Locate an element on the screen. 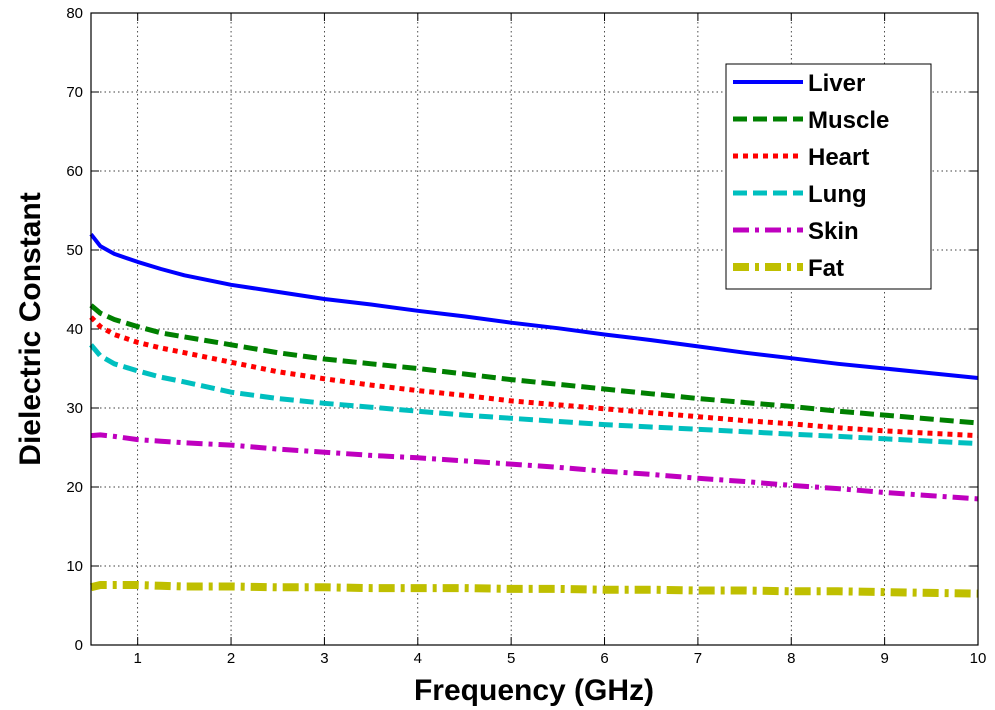 This screenshot has height=710, width=995. y-tick-label: 20 is located at coordinates (74, 487).